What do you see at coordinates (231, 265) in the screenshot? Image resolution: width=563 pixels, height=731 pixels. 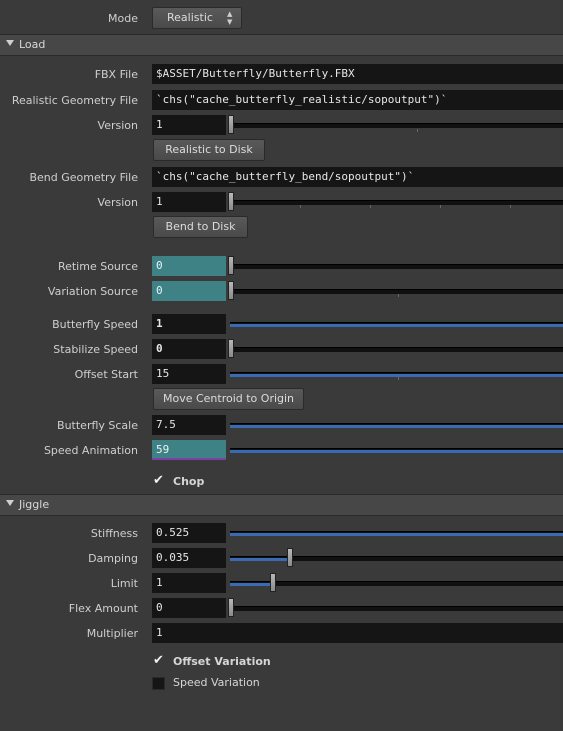 I see `retime-source-slider-handle` at bounding box center [231, 265].